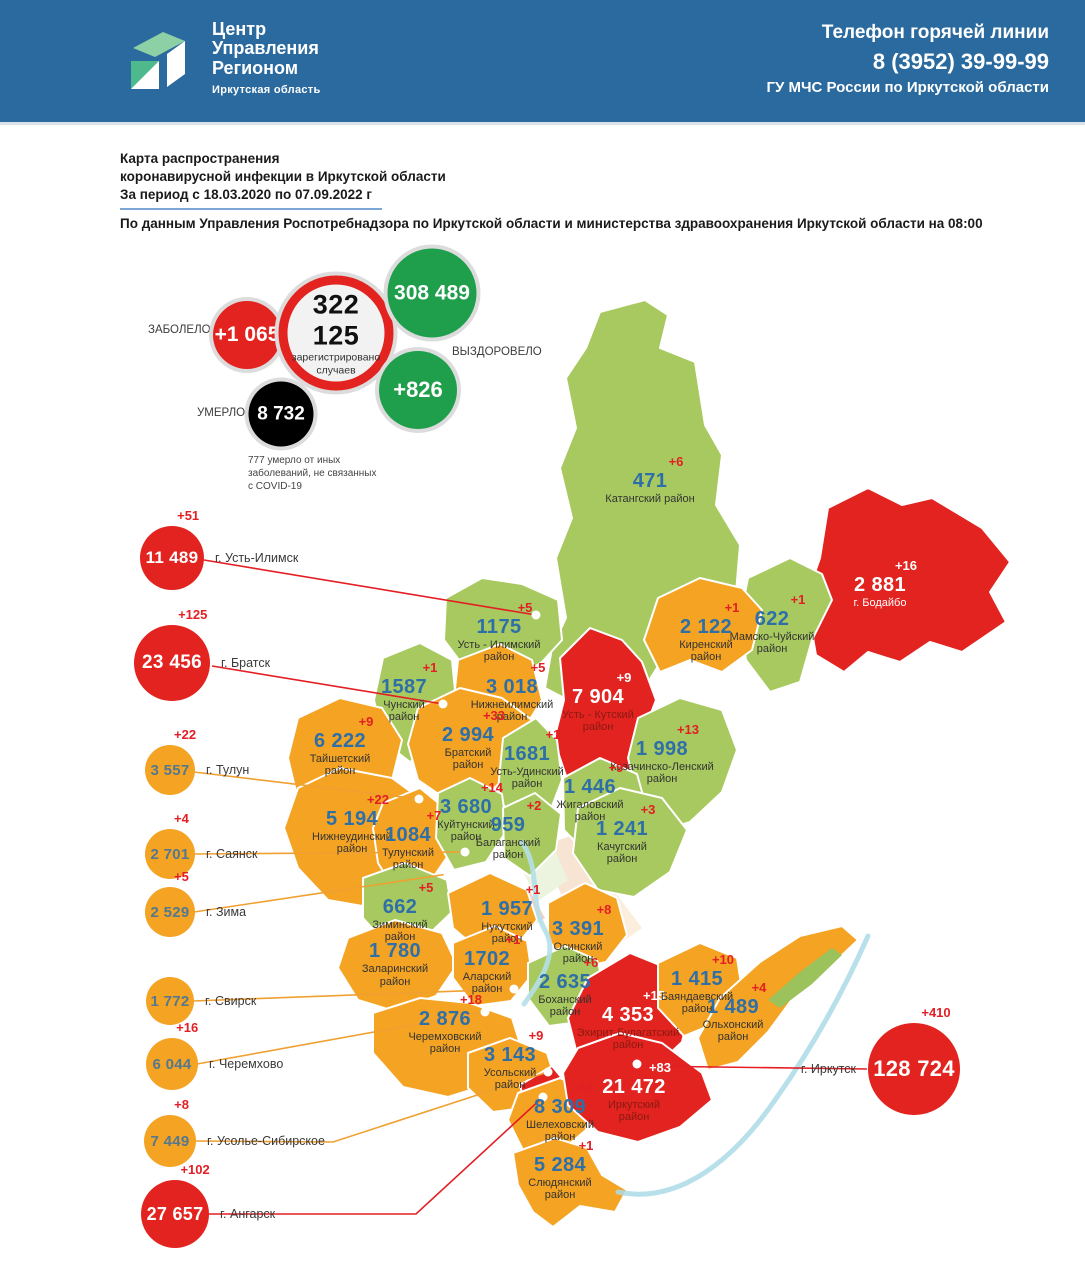 The image size is (1085, 1280). Describe the element at coordinates (604, 910) in the screenshot. I see `region-delta: +8` at that location.